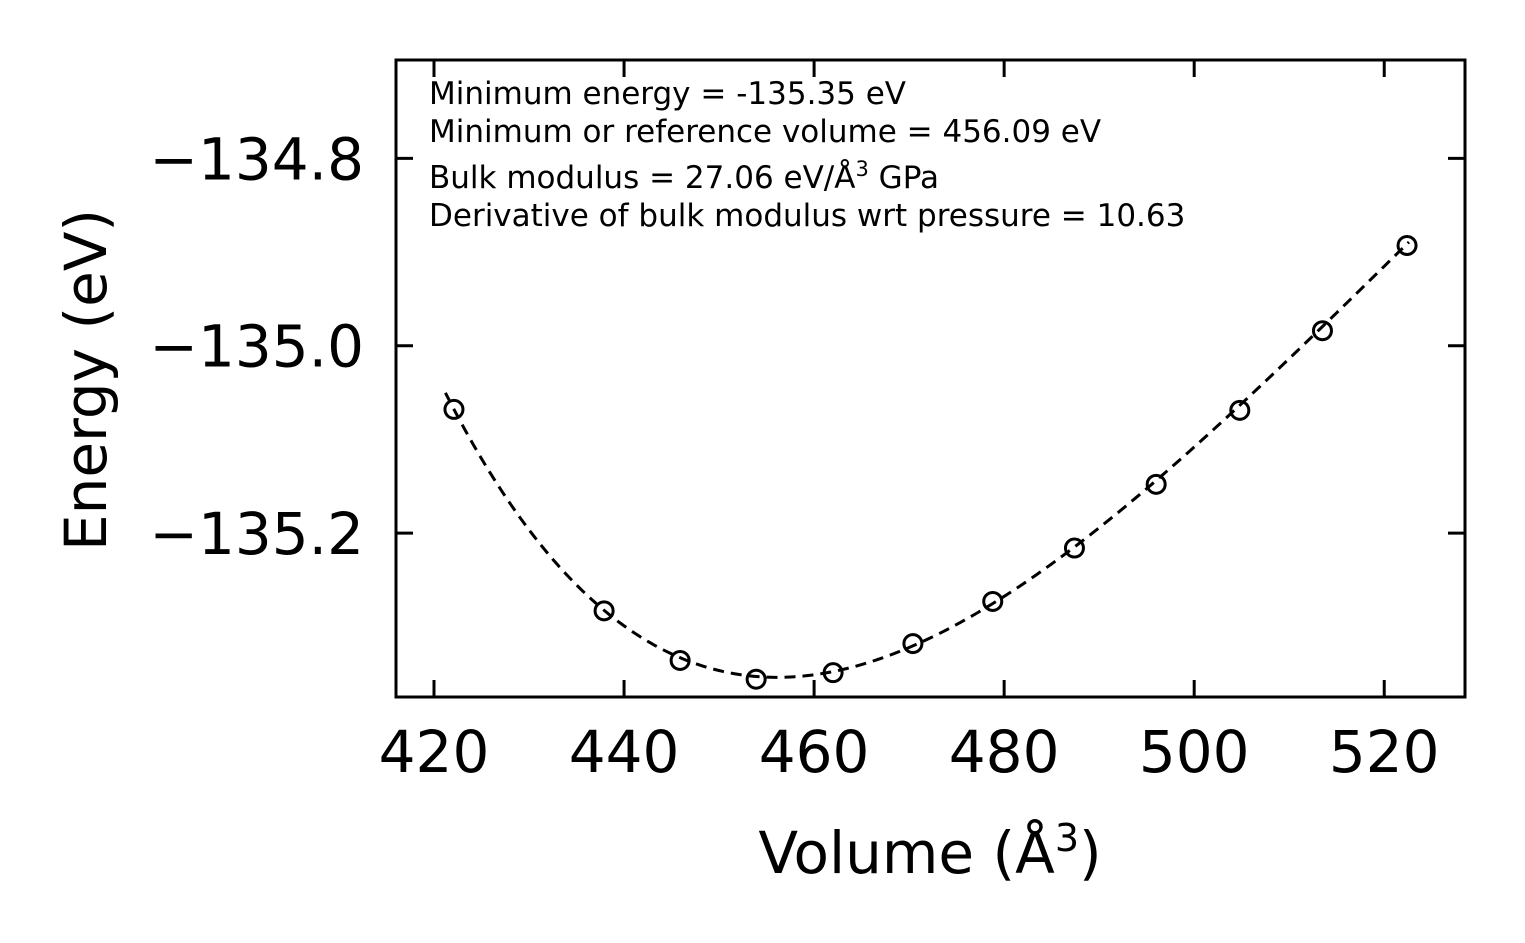 This screenshot has width=1525, height=943. Describe the element at coordinates (814, 752) in the screenshot. I see `x-tick-label: 460` at that location.